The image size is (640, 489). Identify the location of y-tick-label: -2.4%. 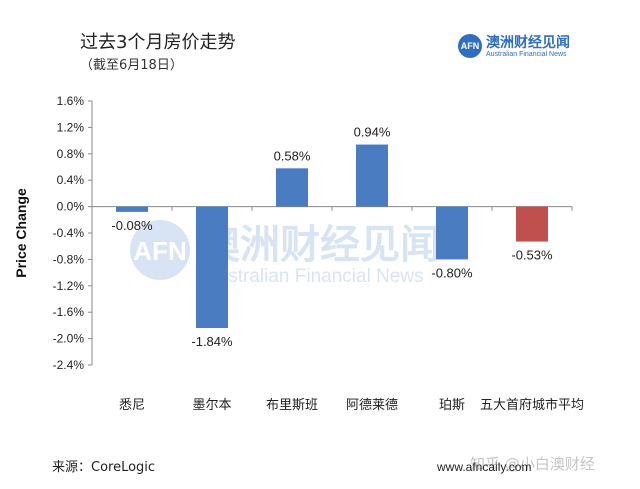
(69, 365).